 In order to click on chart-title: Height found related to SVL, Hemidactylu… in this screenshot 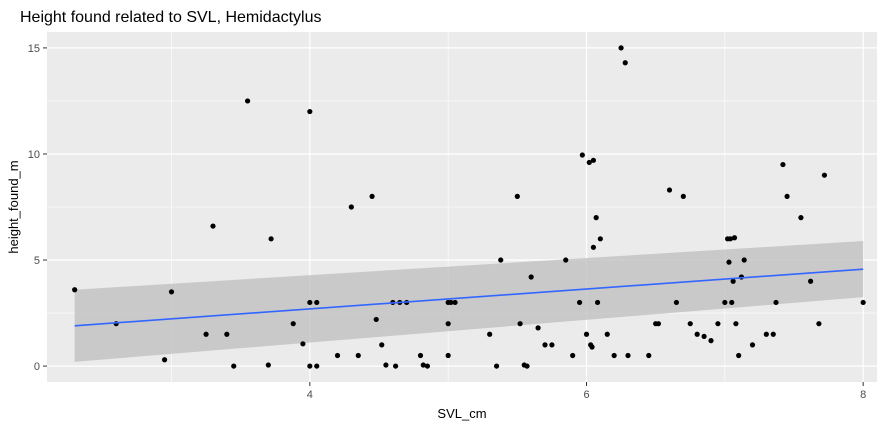, I will do `click(171, 17)`.